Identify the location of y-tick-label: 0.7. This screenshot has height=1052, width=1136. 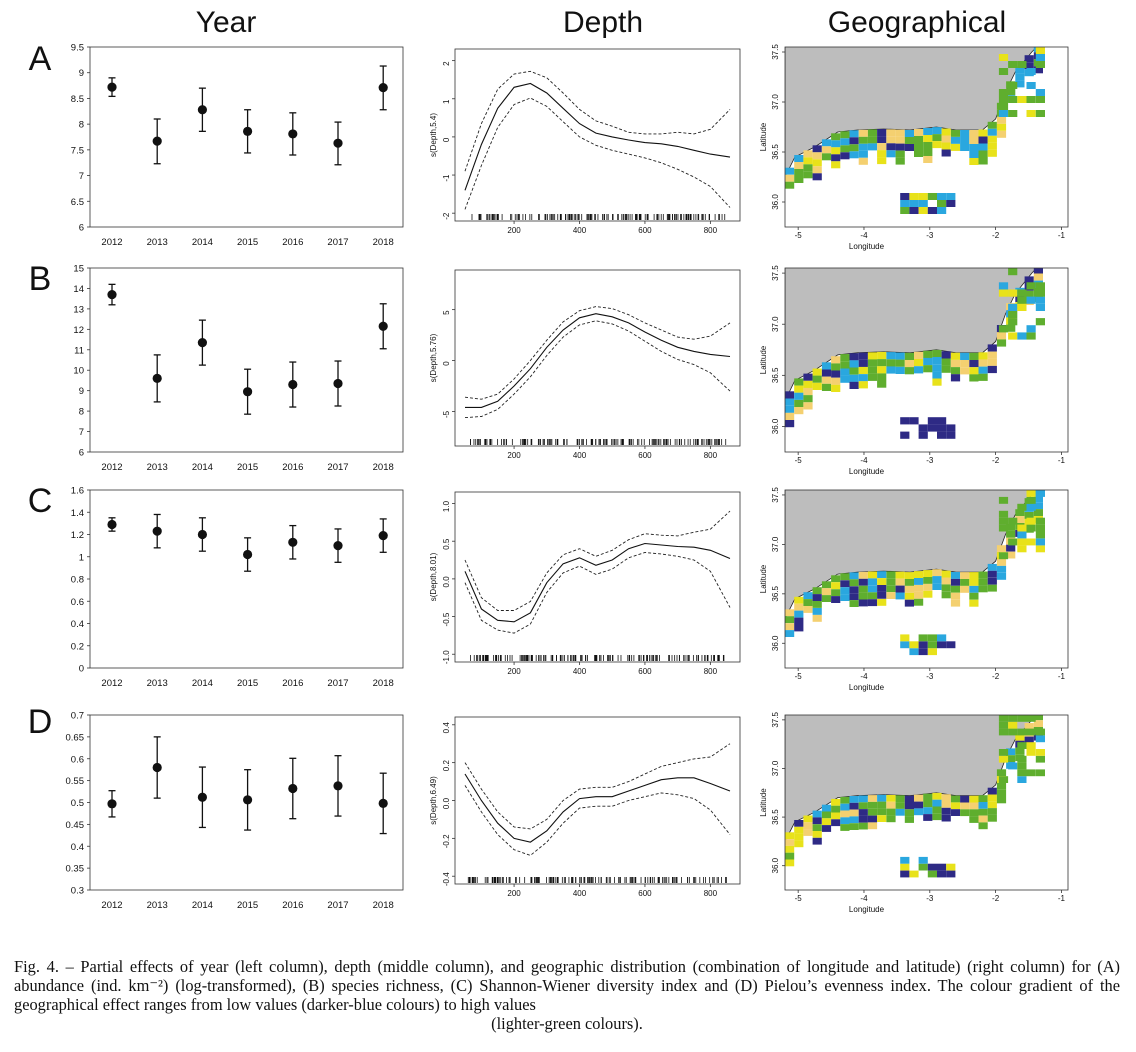
(77, 716).